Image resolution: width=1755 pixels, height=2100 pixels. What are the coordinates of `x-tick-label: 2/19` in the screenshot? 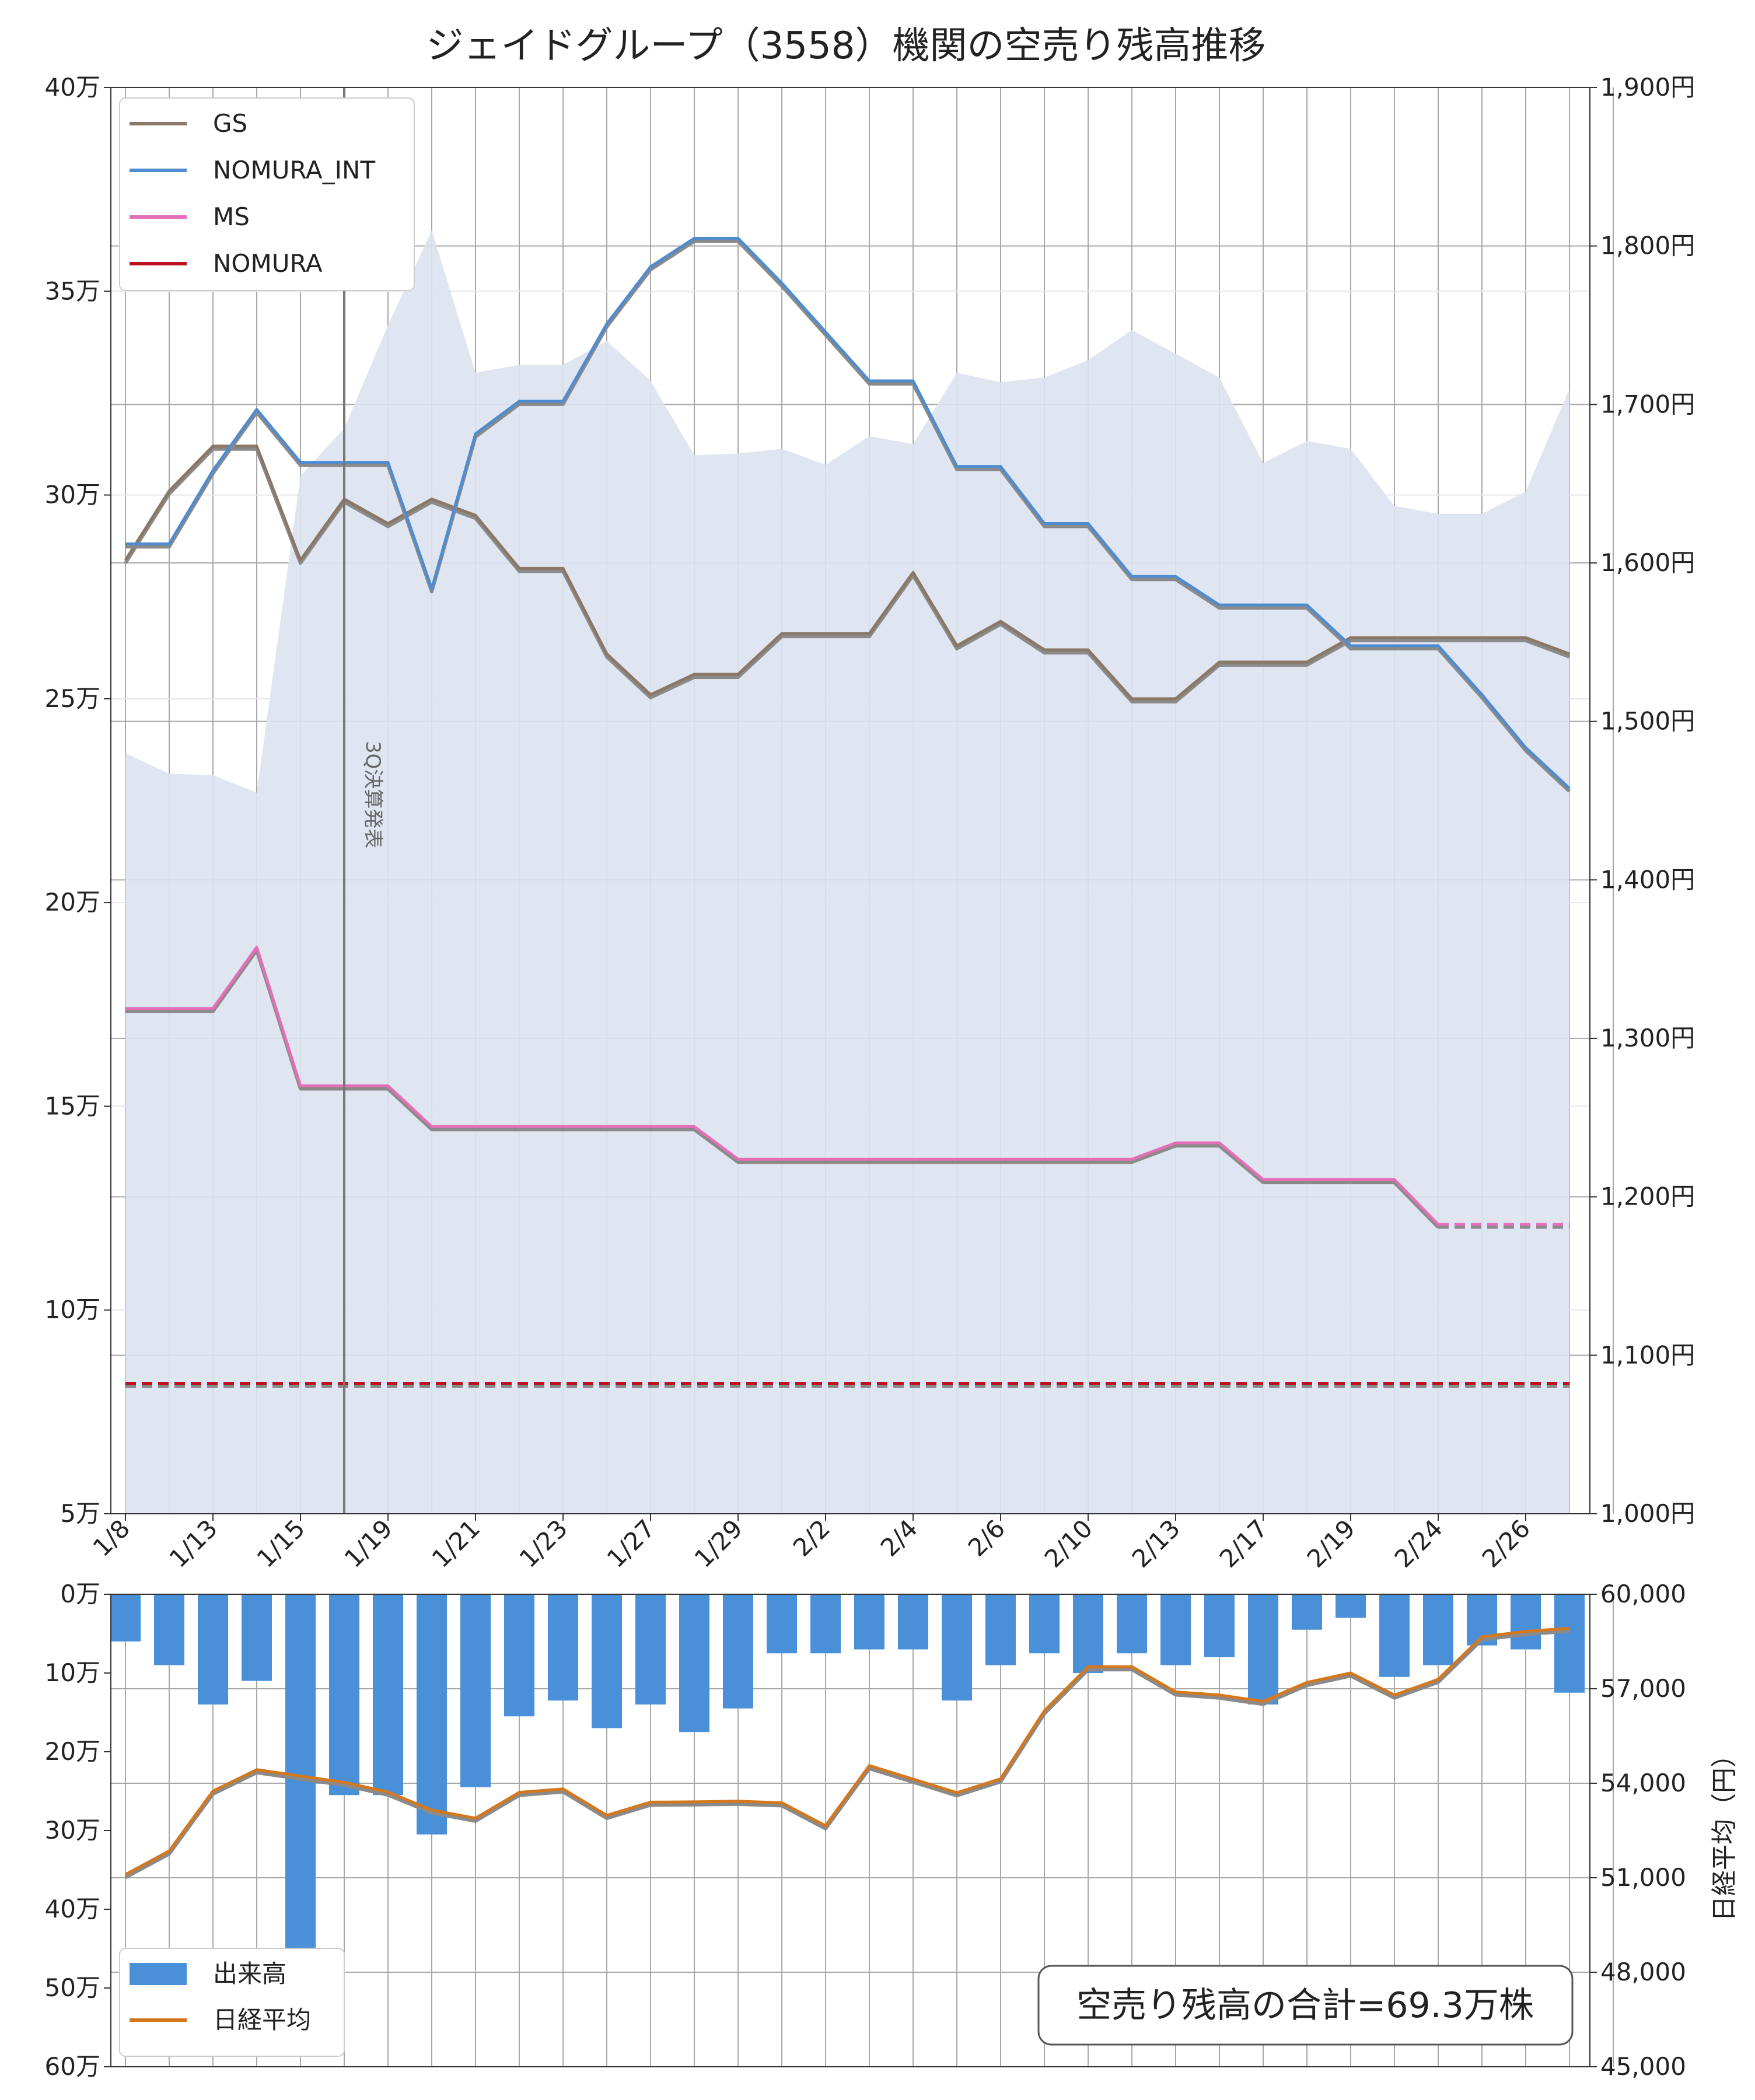 It's located at (1331, 1543).